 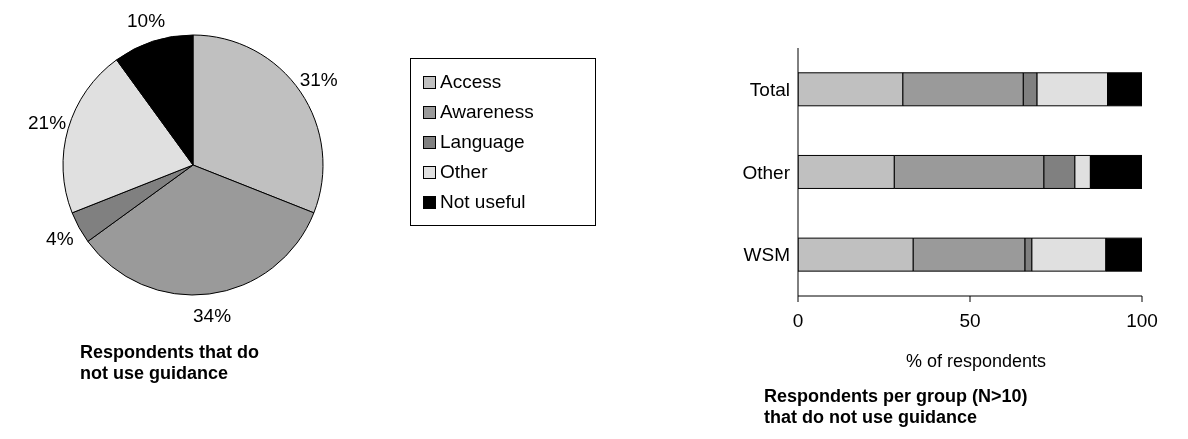 What do you see at coordinates (976, 361) in the screenshot?
I see `x-axis-title: % of respondents` at bounding box center [976, 361].